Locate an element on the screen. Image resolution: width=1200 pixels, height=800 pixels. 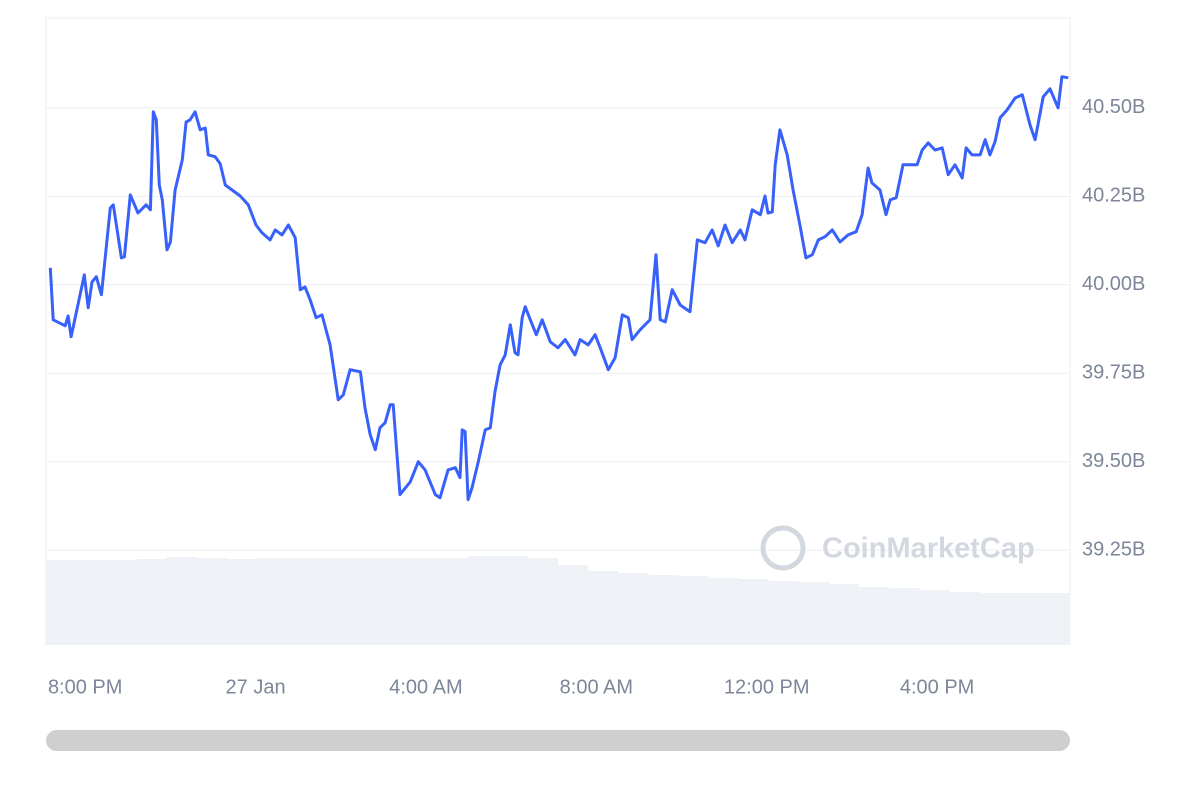
x-tick-label: 8:00 AM is located at coordinates (596, 687).